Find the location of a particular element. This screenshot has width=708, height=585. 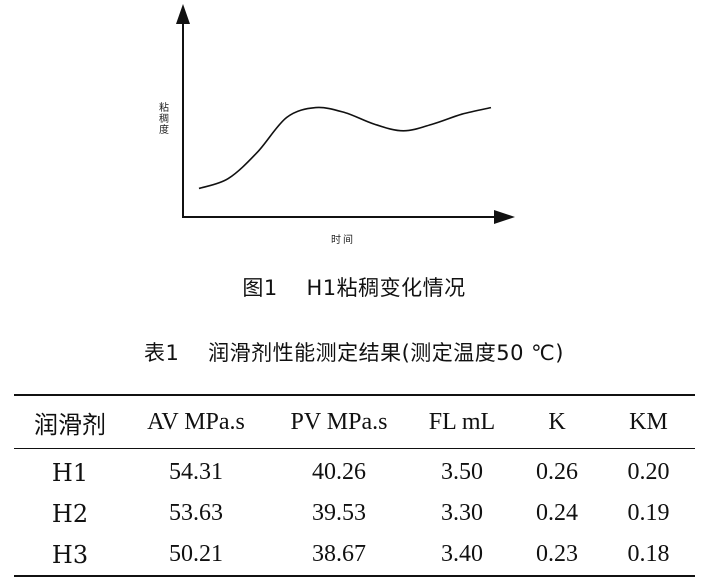

cell-pv: 38.67 is located at coordinates (339, 554).